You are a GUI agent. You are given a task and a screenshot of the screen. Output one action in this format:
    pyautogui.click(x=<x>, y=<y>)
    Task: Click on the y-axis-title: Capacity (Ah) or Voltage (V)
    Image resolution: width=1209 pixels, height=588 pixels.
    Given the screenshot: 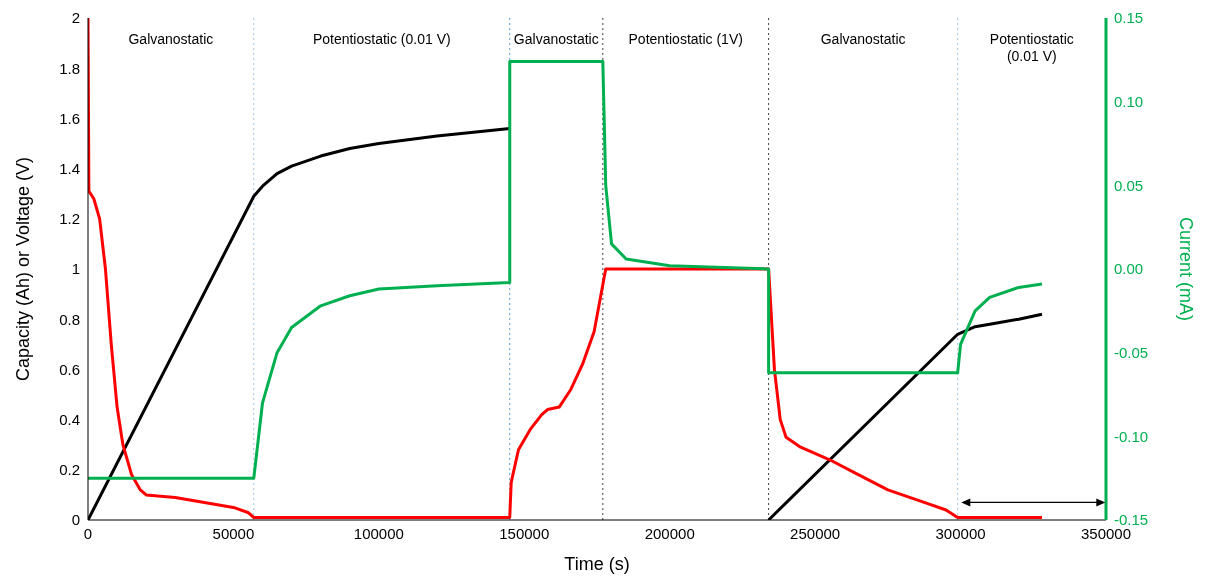 What is the action you would take?
    pyautogui.click(x=23, y=269)
    